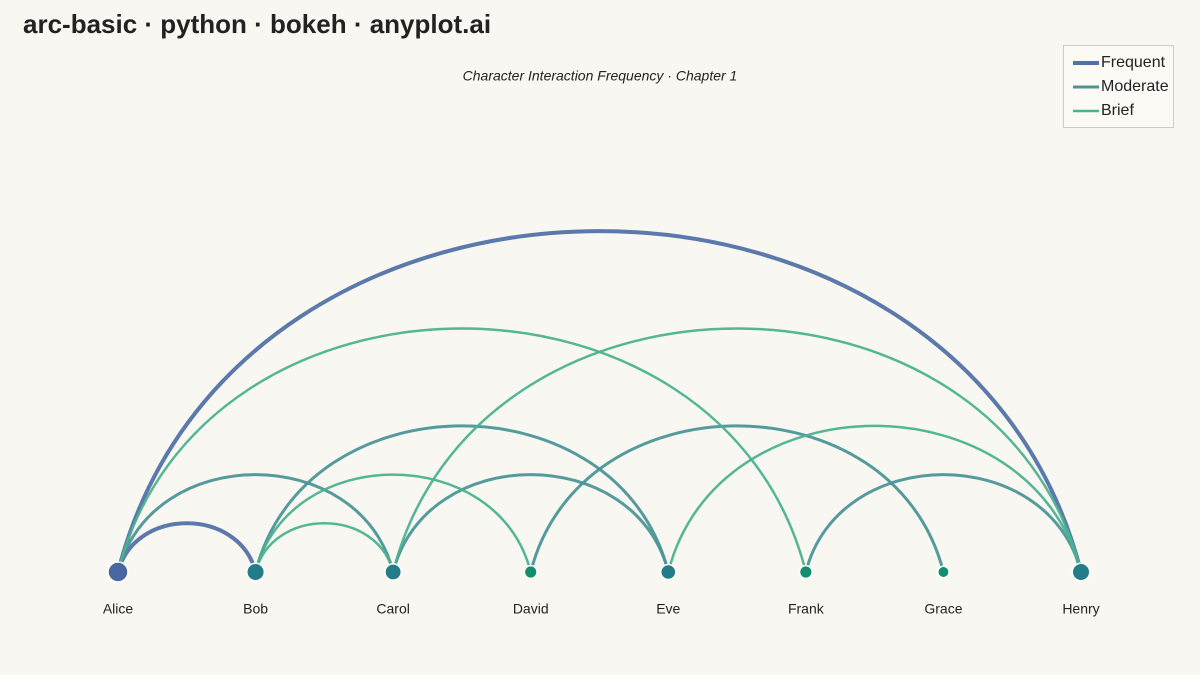  I want to click on node-label: Eve, so click(668, 609).